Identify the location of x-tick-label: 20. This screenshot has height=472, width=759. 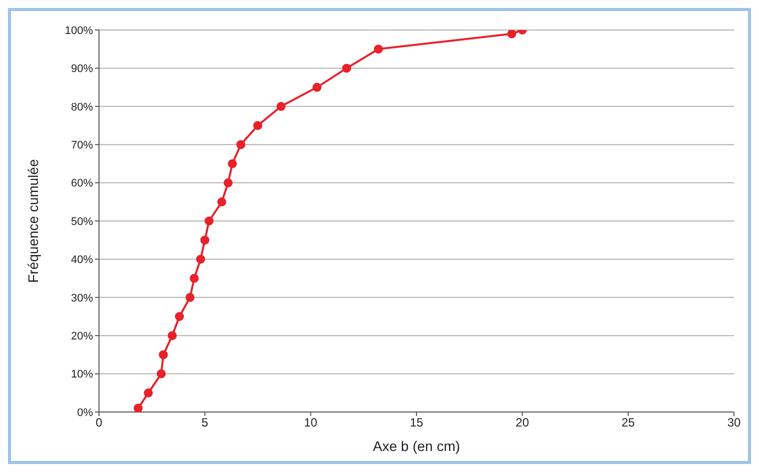
(523, 423).